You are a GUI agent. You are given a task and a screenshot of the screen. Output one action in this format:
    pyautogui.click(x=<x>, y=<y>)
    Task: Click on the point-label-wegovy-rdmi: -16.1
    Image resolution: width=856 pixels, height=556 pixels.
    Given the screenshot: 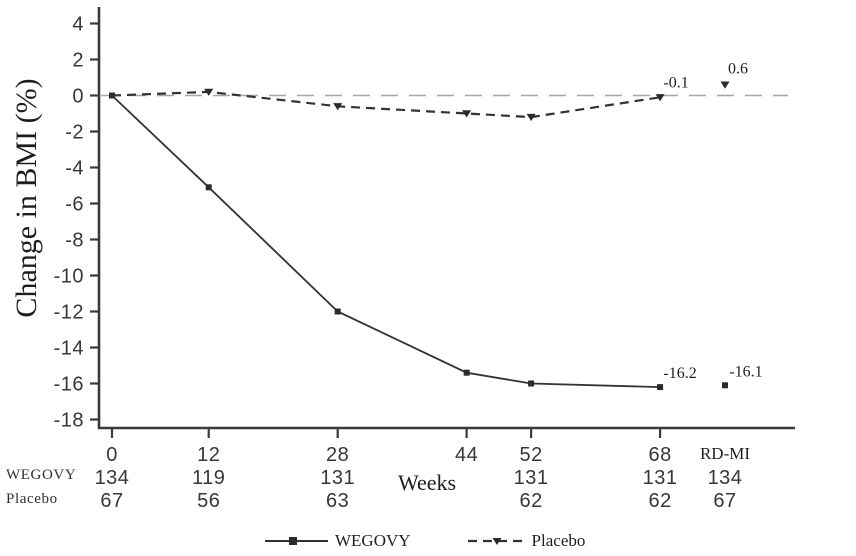 What is the action you would take?
    pyautogui.click(x=745, y=371)
    